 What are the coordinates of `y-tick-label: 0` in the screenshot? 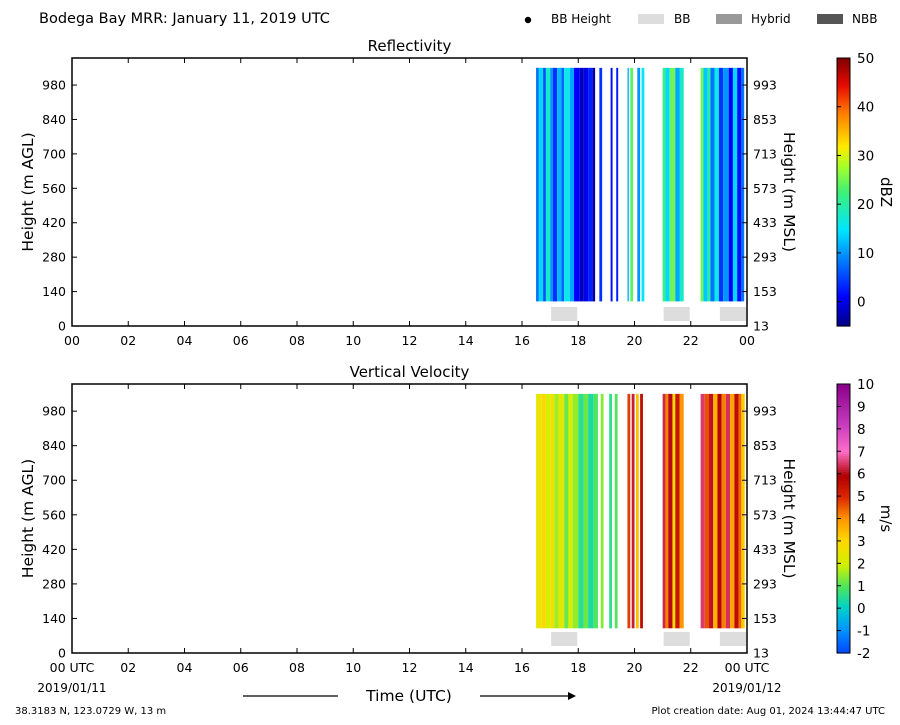 It's located at (62, 326).